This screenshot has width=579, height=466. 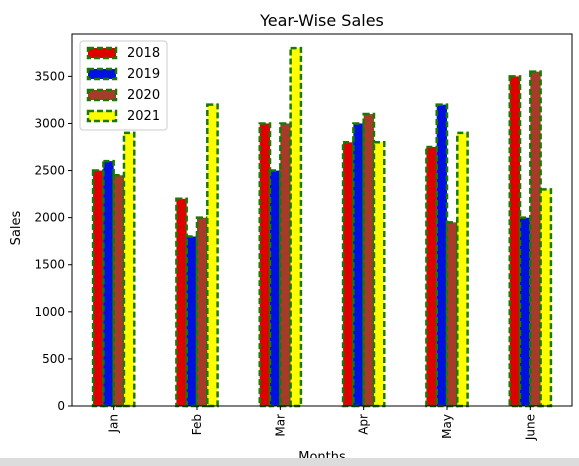 What do you see at coordinates (285, 265) in the screenshot?
I see `bar-2020-mar` at bounding box center [285, 265].